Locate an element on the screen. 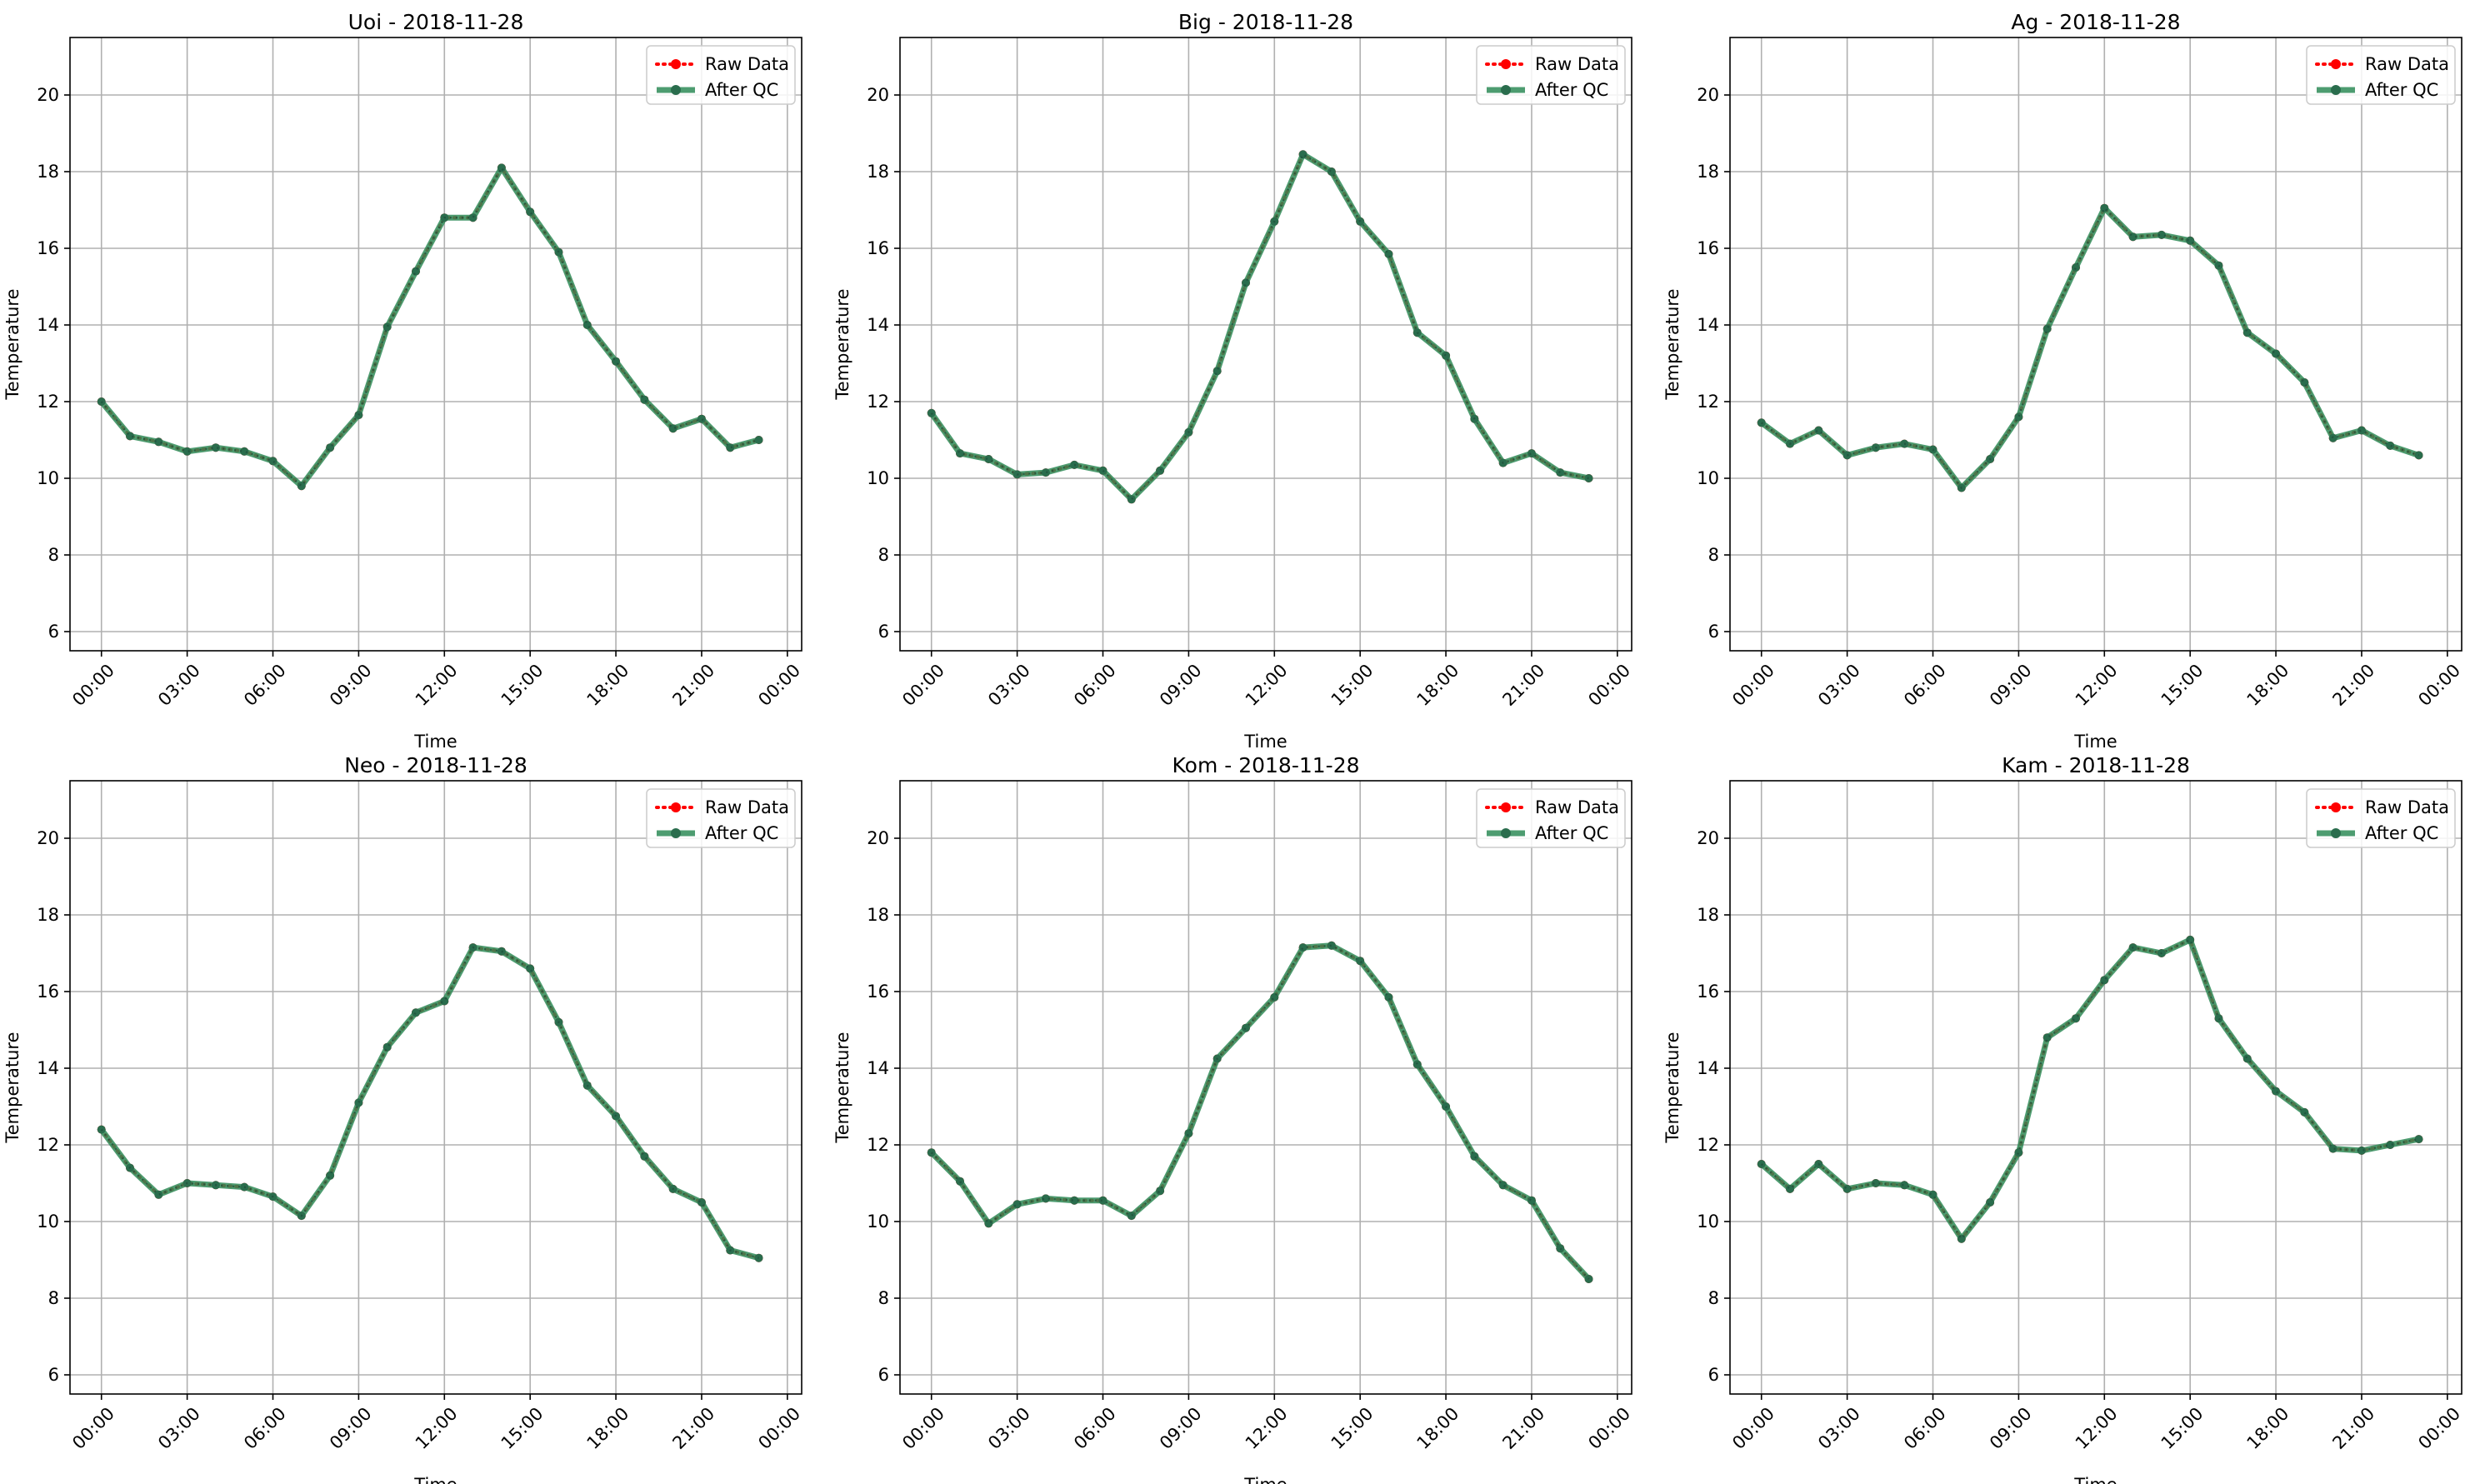  series-line-raw-data is located at coordinates (1260, 1112).